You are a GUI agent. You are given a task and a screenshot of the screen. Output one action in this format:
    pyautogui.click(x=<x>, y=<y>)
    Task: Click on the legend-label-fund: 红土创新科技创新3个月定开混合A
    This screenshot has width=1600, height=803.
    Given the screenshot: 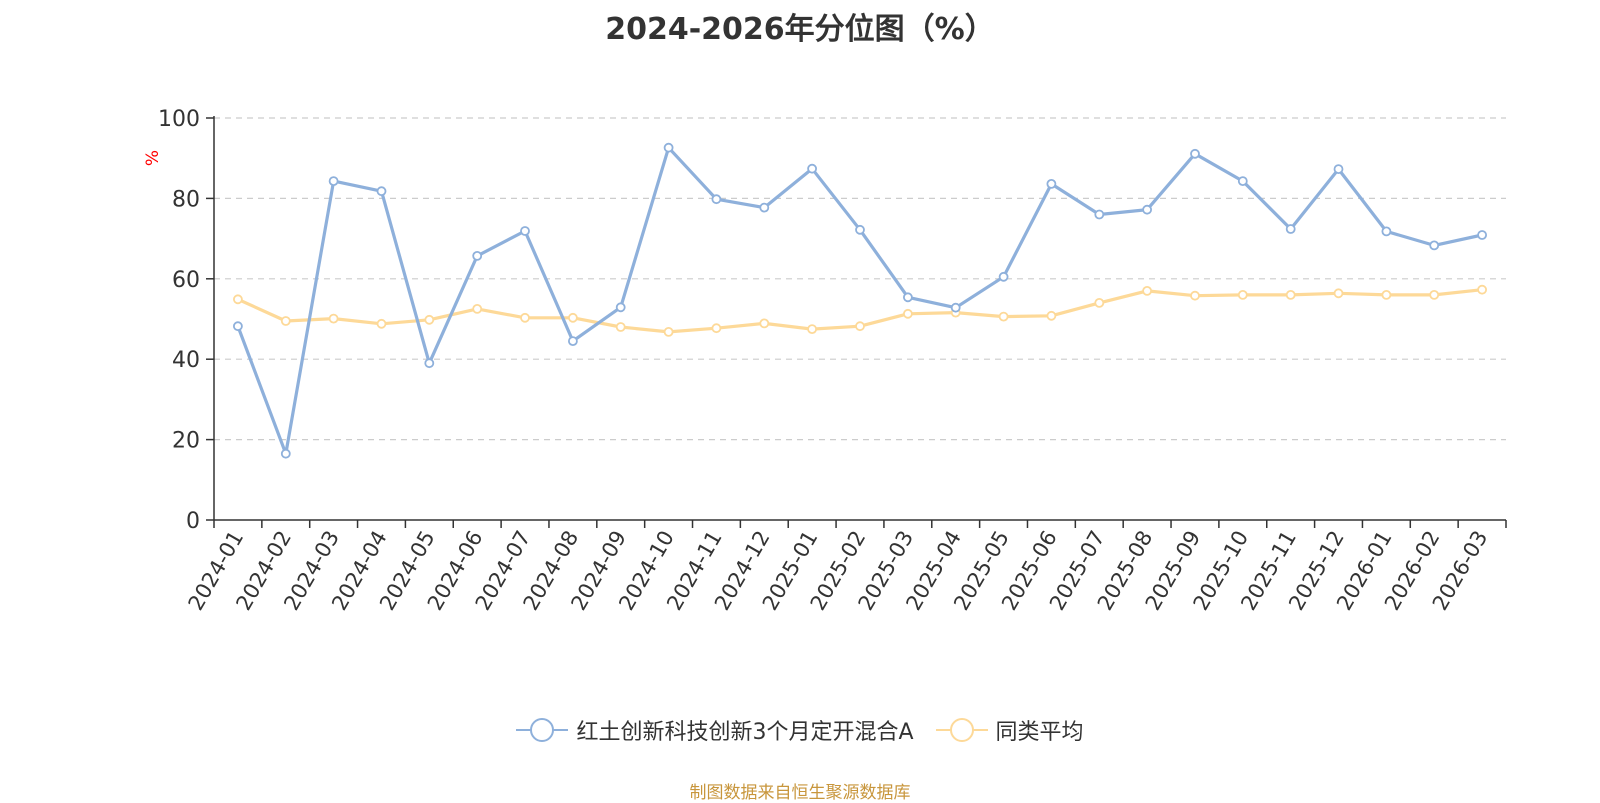 What is the action you would take?
    pyautogui.click(x=745, y=732)
    